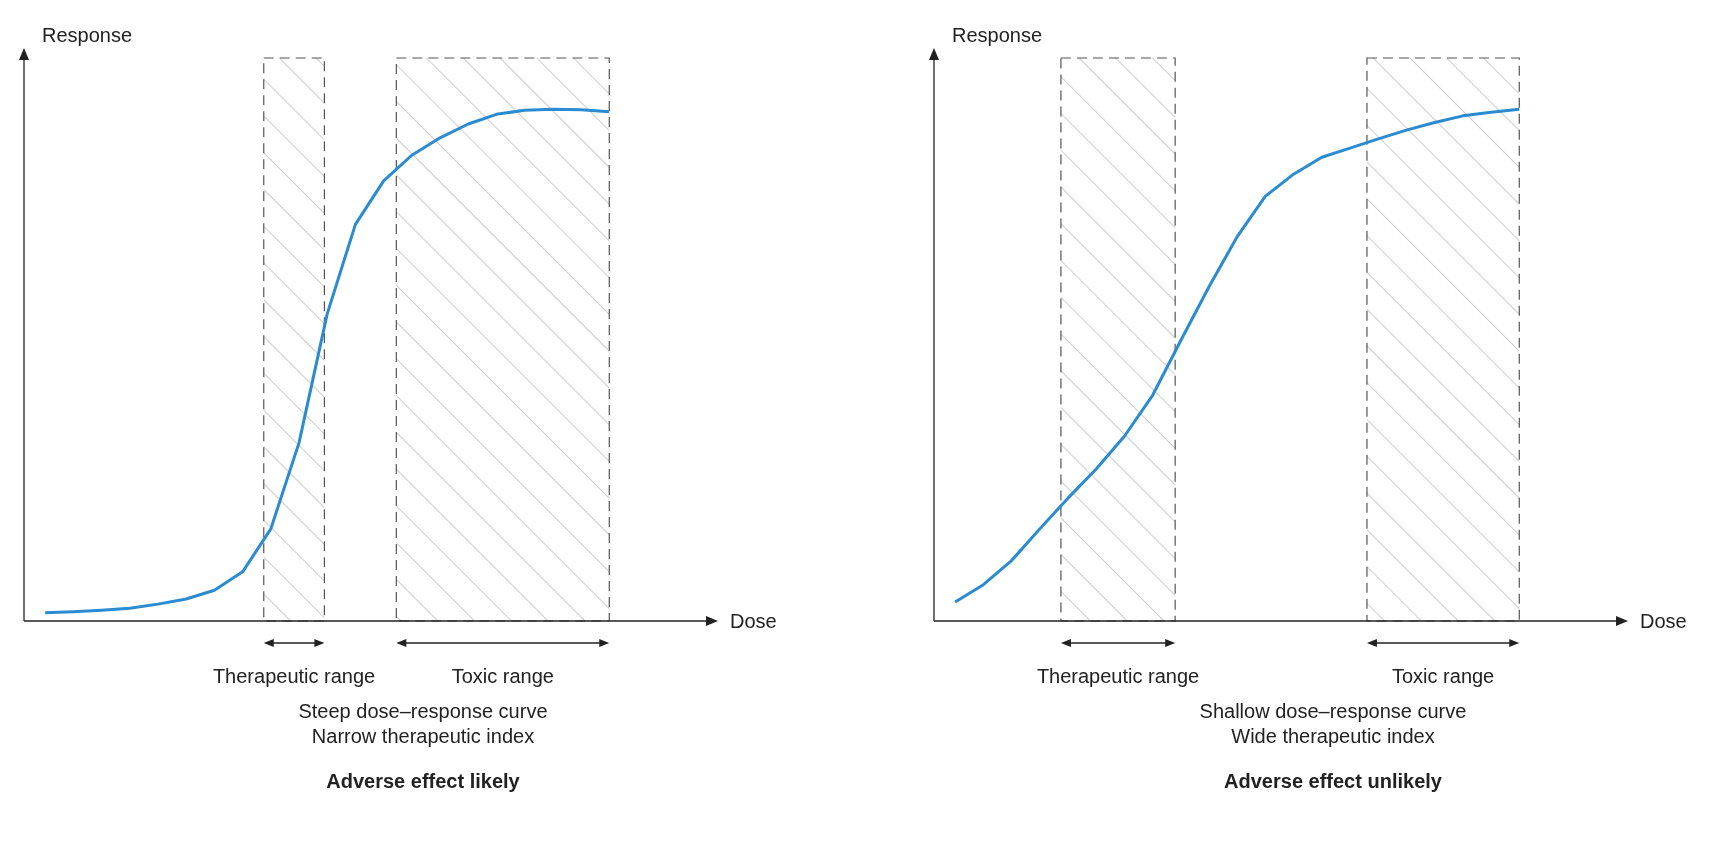  Describe the element at coordinates (423, 781) in the screenshot. I see `text: Adverse effect likely` at that location.